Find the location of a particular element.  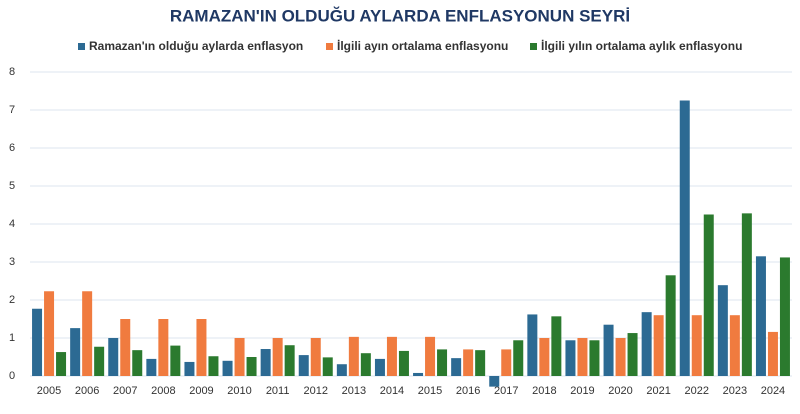

x-tick-label: 2014 is located at coordinates (392, 391).